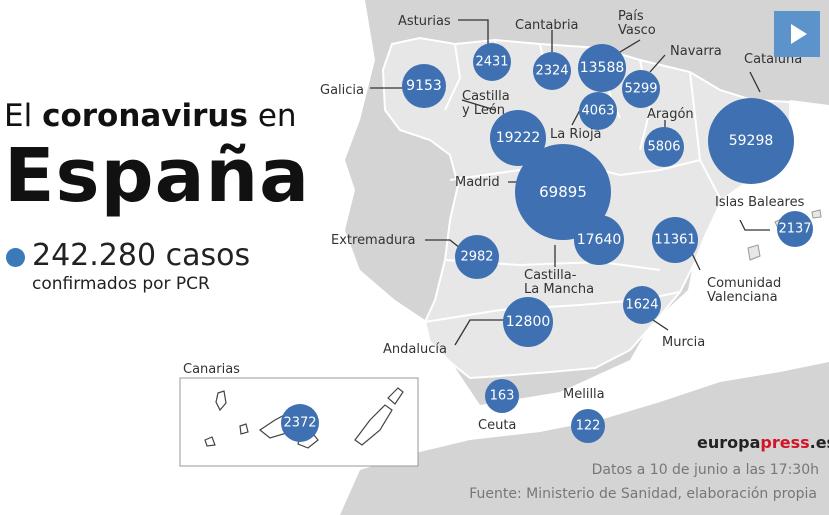 The height and width of the screenshot is (515, 829). What do you see at coordinates (559, 282) in the screenshot?
I see `region-label-castilla-la-mancha: Castilla-La Mancha` at bounding box center [559, 282].